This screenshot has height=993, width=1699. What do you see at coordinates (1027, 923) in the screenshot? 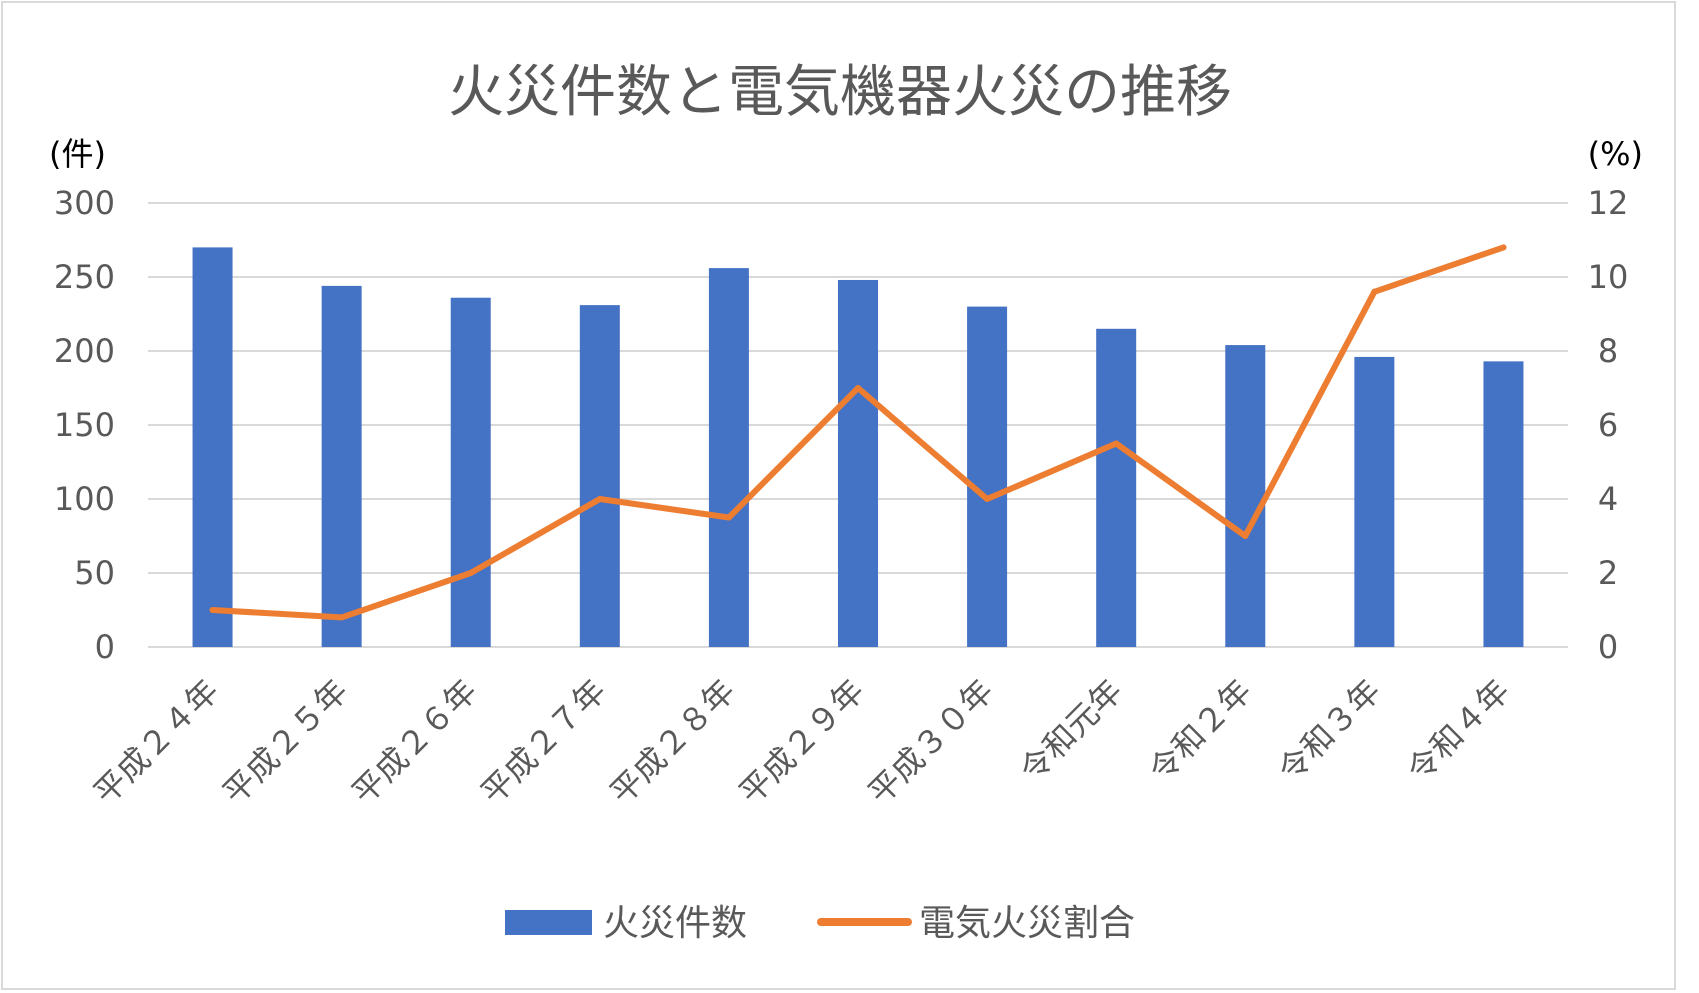
I see `legend-line-label: 電気火災割合` at bounding box center [1027, 923].